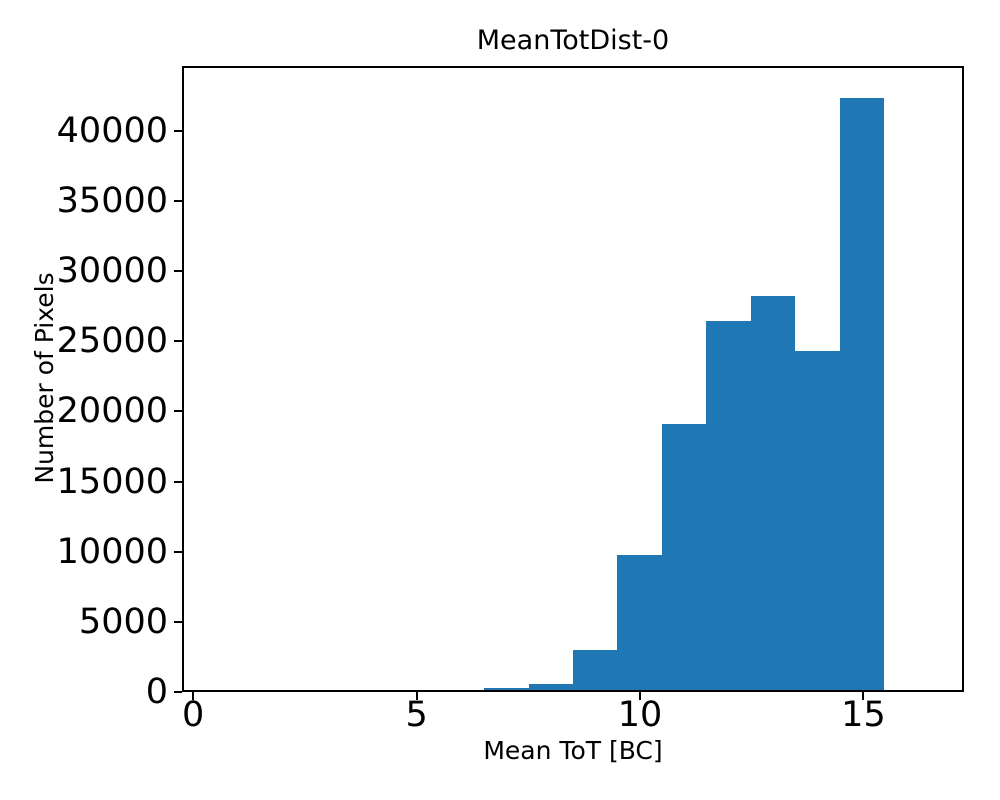 This screenshot has height=800, width=1000. I want to click on y-axis-label: Number of Pixels, so click(44, 378).